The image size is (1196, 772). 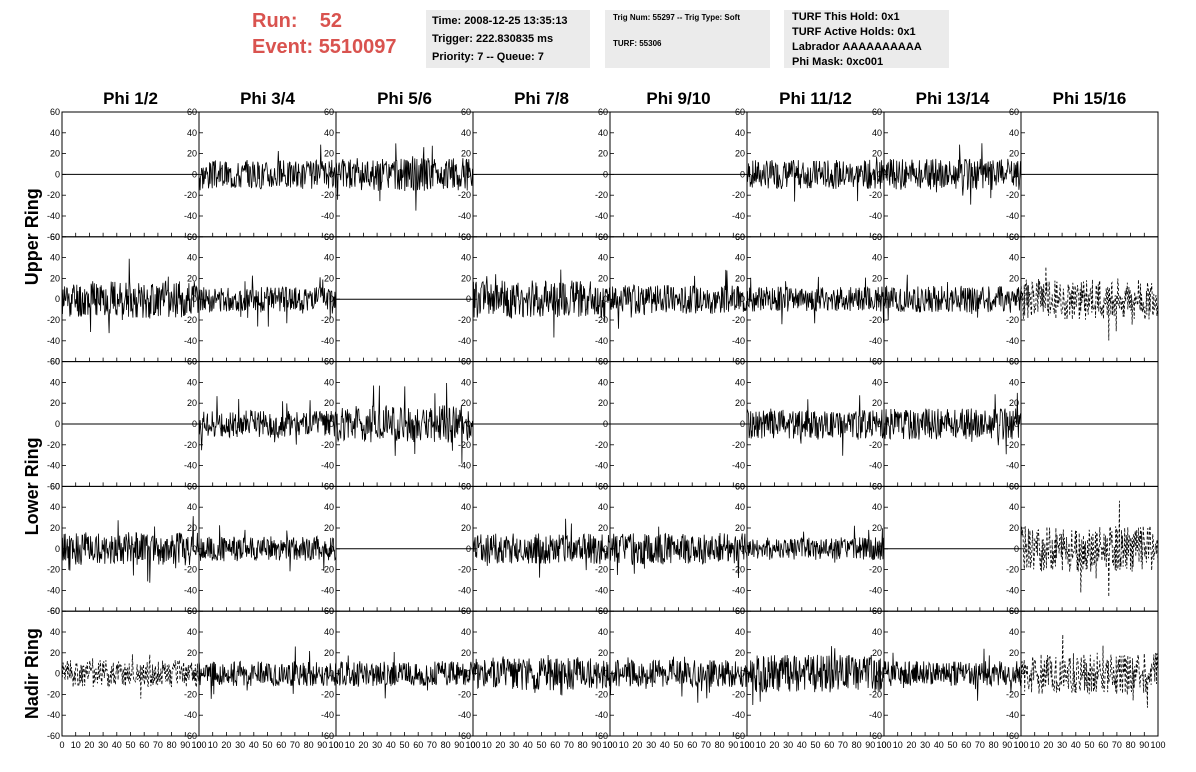 I want to click on row-label: Upper Ring, so click(x=32, y=236).